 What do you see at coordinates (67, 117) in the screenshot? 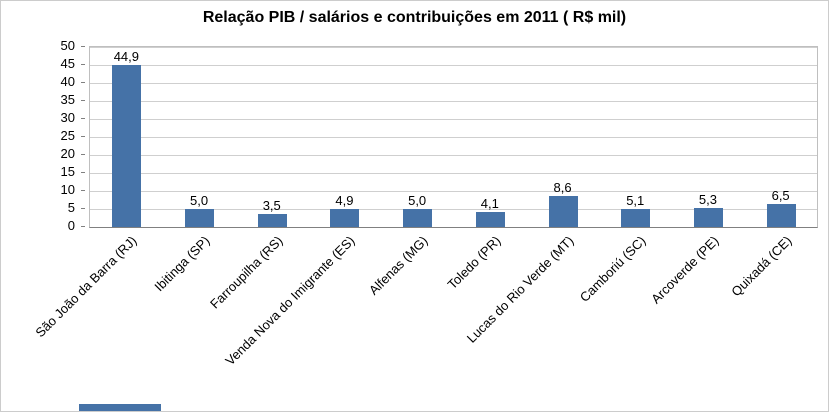
I see `y-axis-tick-label: 30` at bounding box center [67, 117].